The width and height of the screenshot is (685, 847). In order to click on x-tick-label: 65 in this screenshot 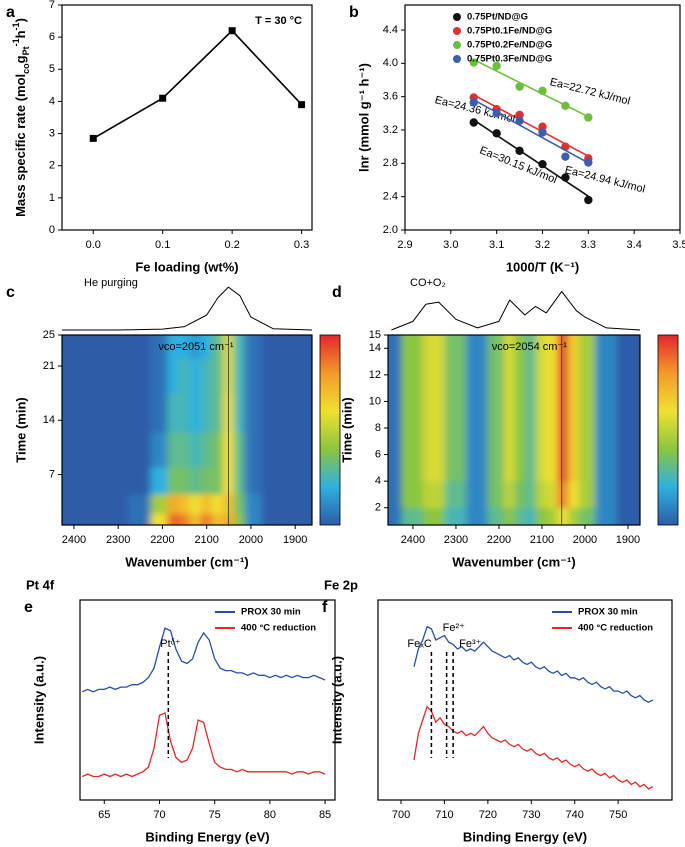, I will do `click(104, 815)`.